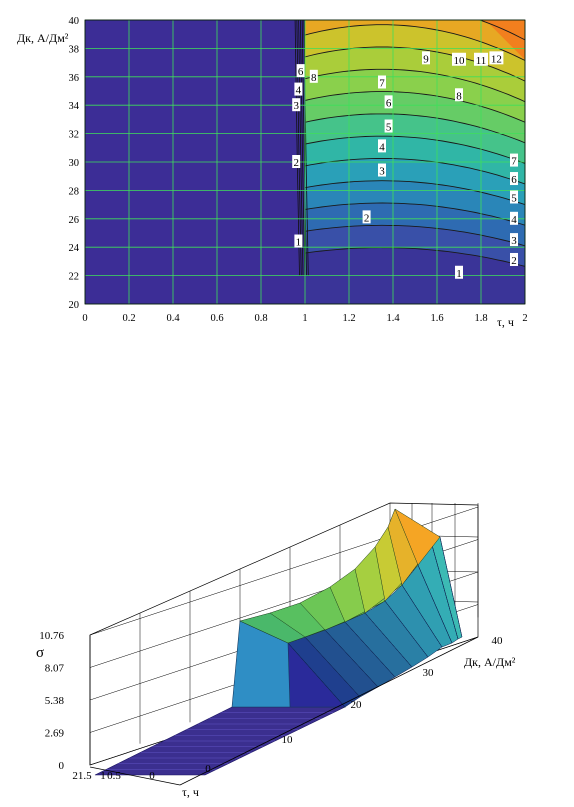  What do you see at coordinates (62, 766) in the screenshot?
I see `z-tick-label: 0` at bounding box center [62, 766].